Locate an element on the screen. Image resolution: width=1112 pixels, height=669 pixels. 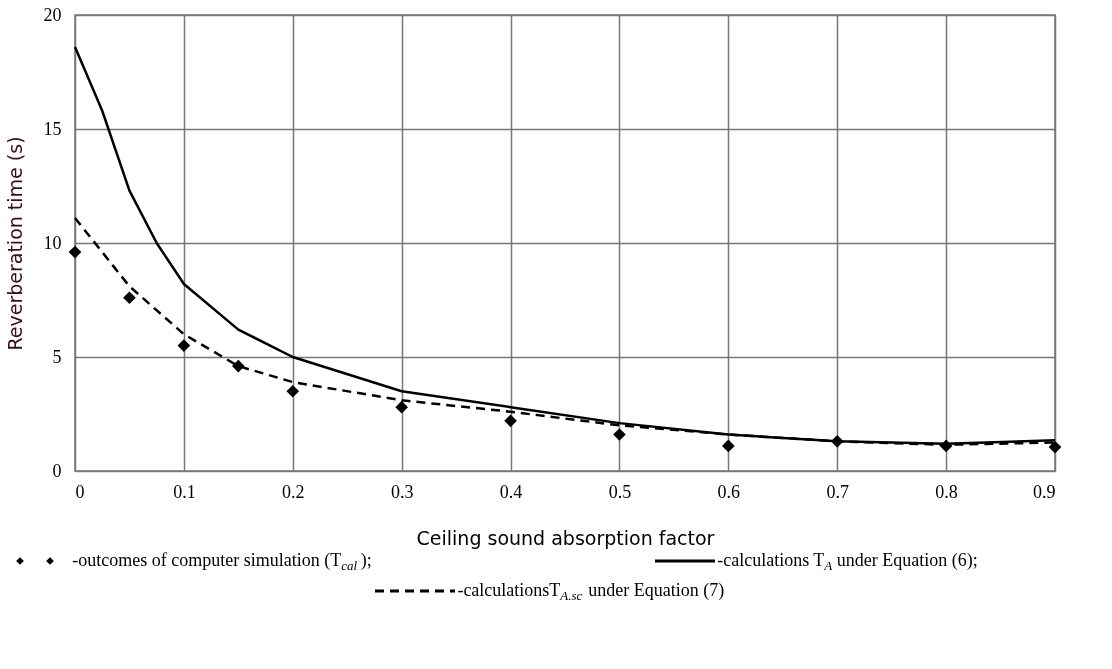
x-tick-label: 0.3 is located at coordinates (402, 491).